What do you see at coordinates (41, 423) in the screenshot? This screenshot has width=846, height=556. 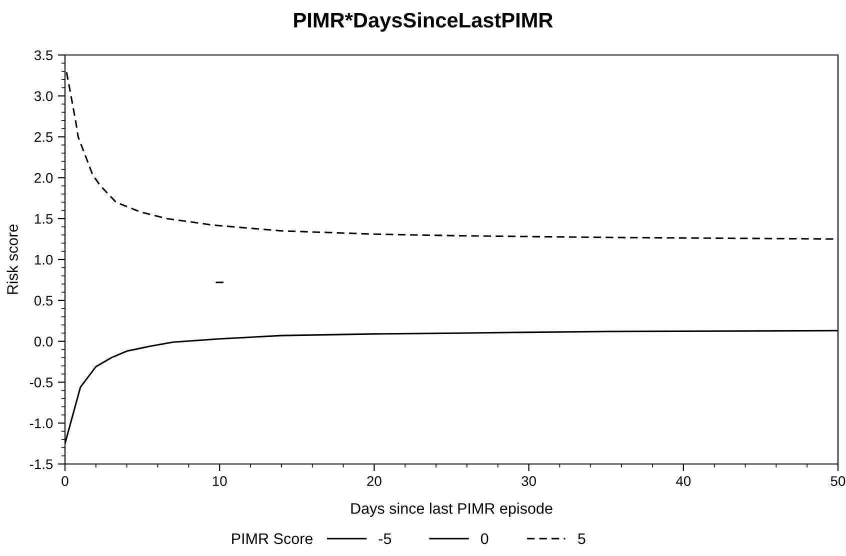 I see `y-tick-label: -1.0` at bounding box center [41, 423].